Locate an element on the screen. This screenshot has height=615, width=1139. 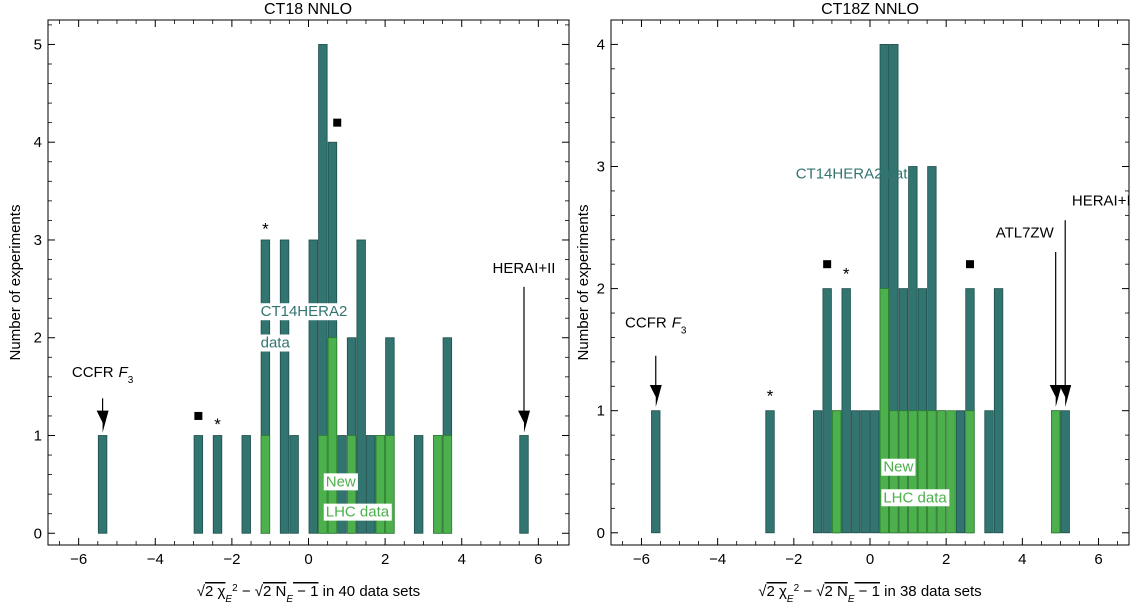
x-tick-label: −6 is located at coordinates (78, 559).